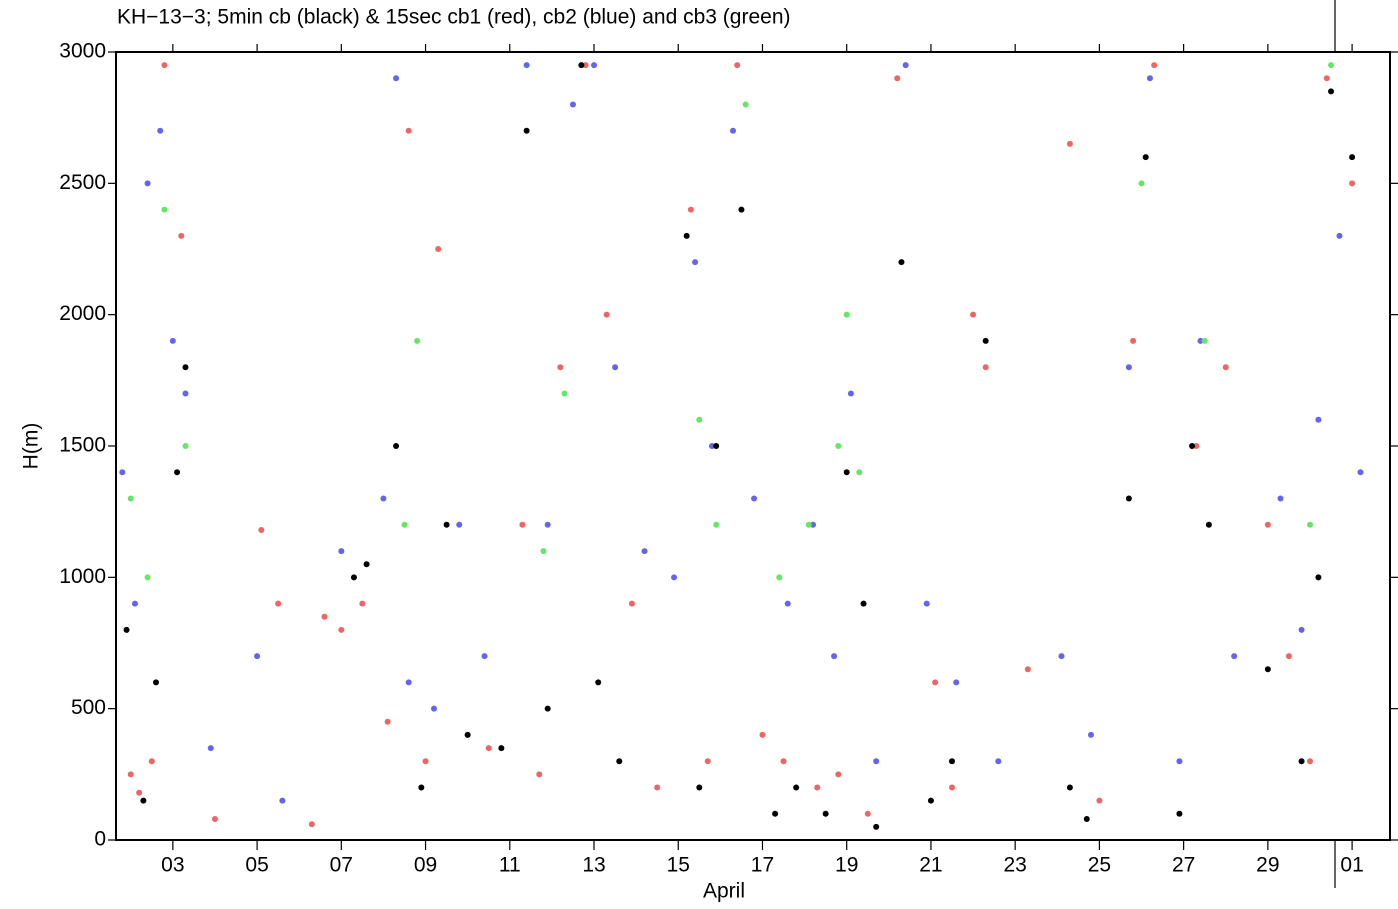 Image resolution: width=1398 pixels, height=909 pixels. Describe the element at coordinates (82, 576) in the screenshot. I see `y-tick-label: 1000` at that location.